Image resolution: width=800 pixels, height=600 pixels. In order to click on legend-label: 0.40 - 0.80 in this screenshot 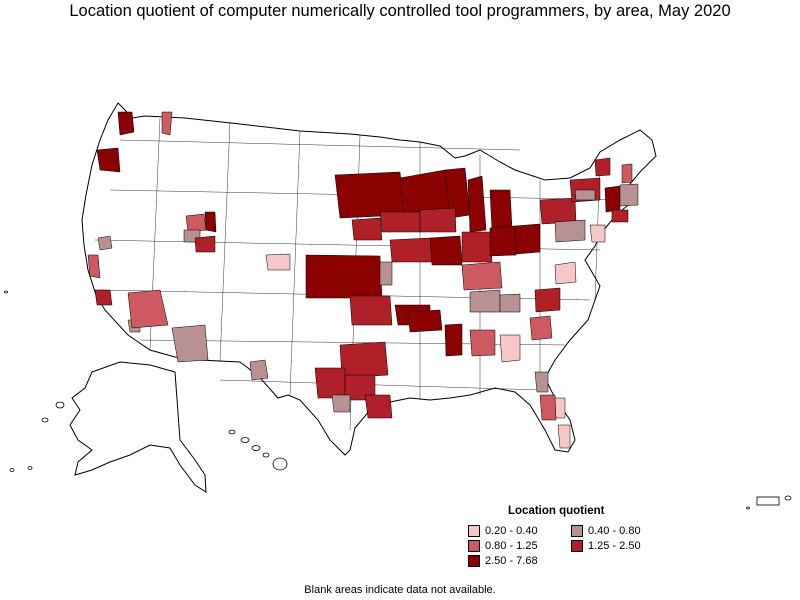, I will do `click(614, 531)`.